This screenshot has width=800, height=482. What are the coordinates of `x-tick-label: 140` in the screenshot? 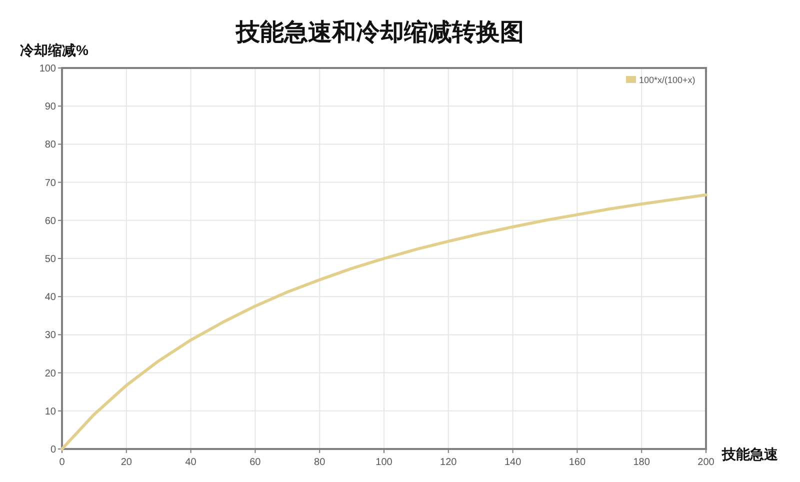 It's located at (513, 462).